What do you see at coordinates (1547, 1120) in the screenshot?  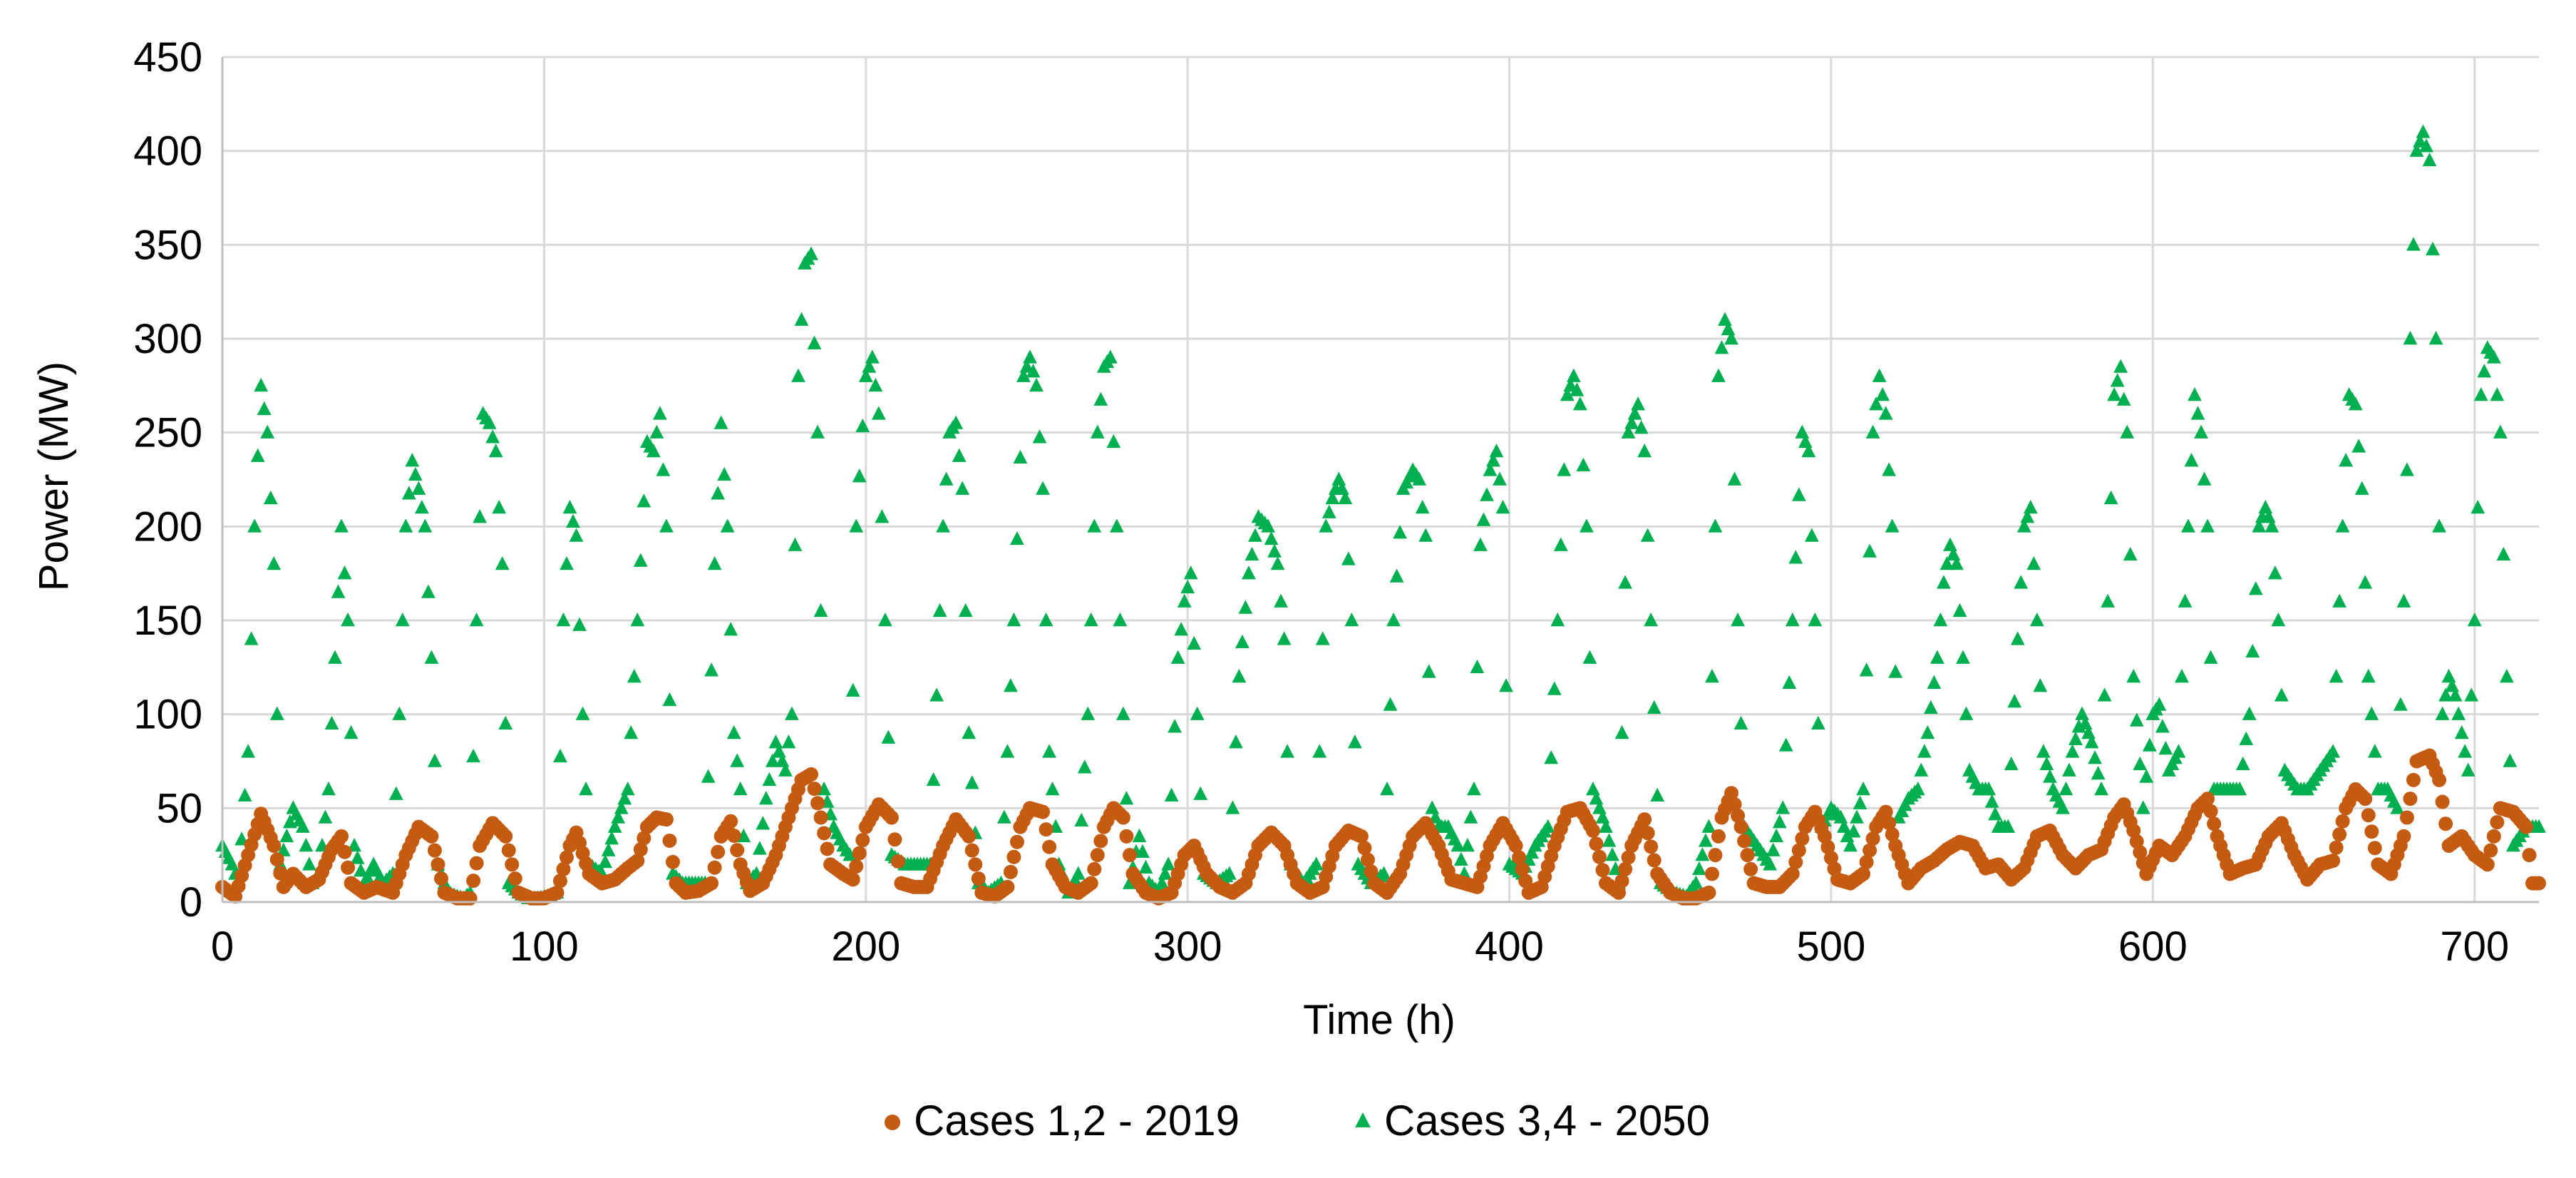 I see `legend-label-cases-3-4: Cases 3,4 - 2050` at bounding box center [1547, 1120].